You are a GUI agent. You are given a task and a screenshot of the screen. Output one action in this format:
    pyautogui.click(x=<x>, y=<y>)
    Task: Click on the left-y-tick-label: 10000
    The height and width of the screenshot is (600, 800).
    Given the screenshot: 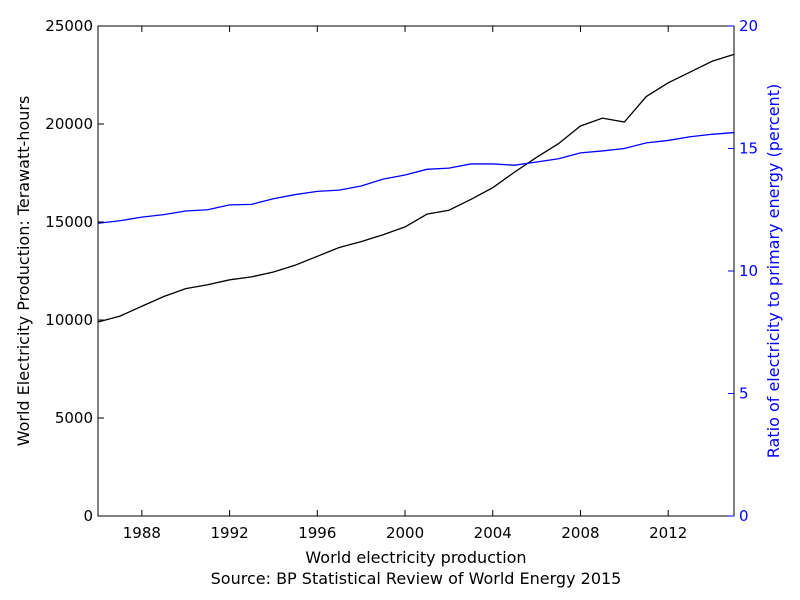 What is the action you would take?
    pyautogui.click(x=69, y=320)
    